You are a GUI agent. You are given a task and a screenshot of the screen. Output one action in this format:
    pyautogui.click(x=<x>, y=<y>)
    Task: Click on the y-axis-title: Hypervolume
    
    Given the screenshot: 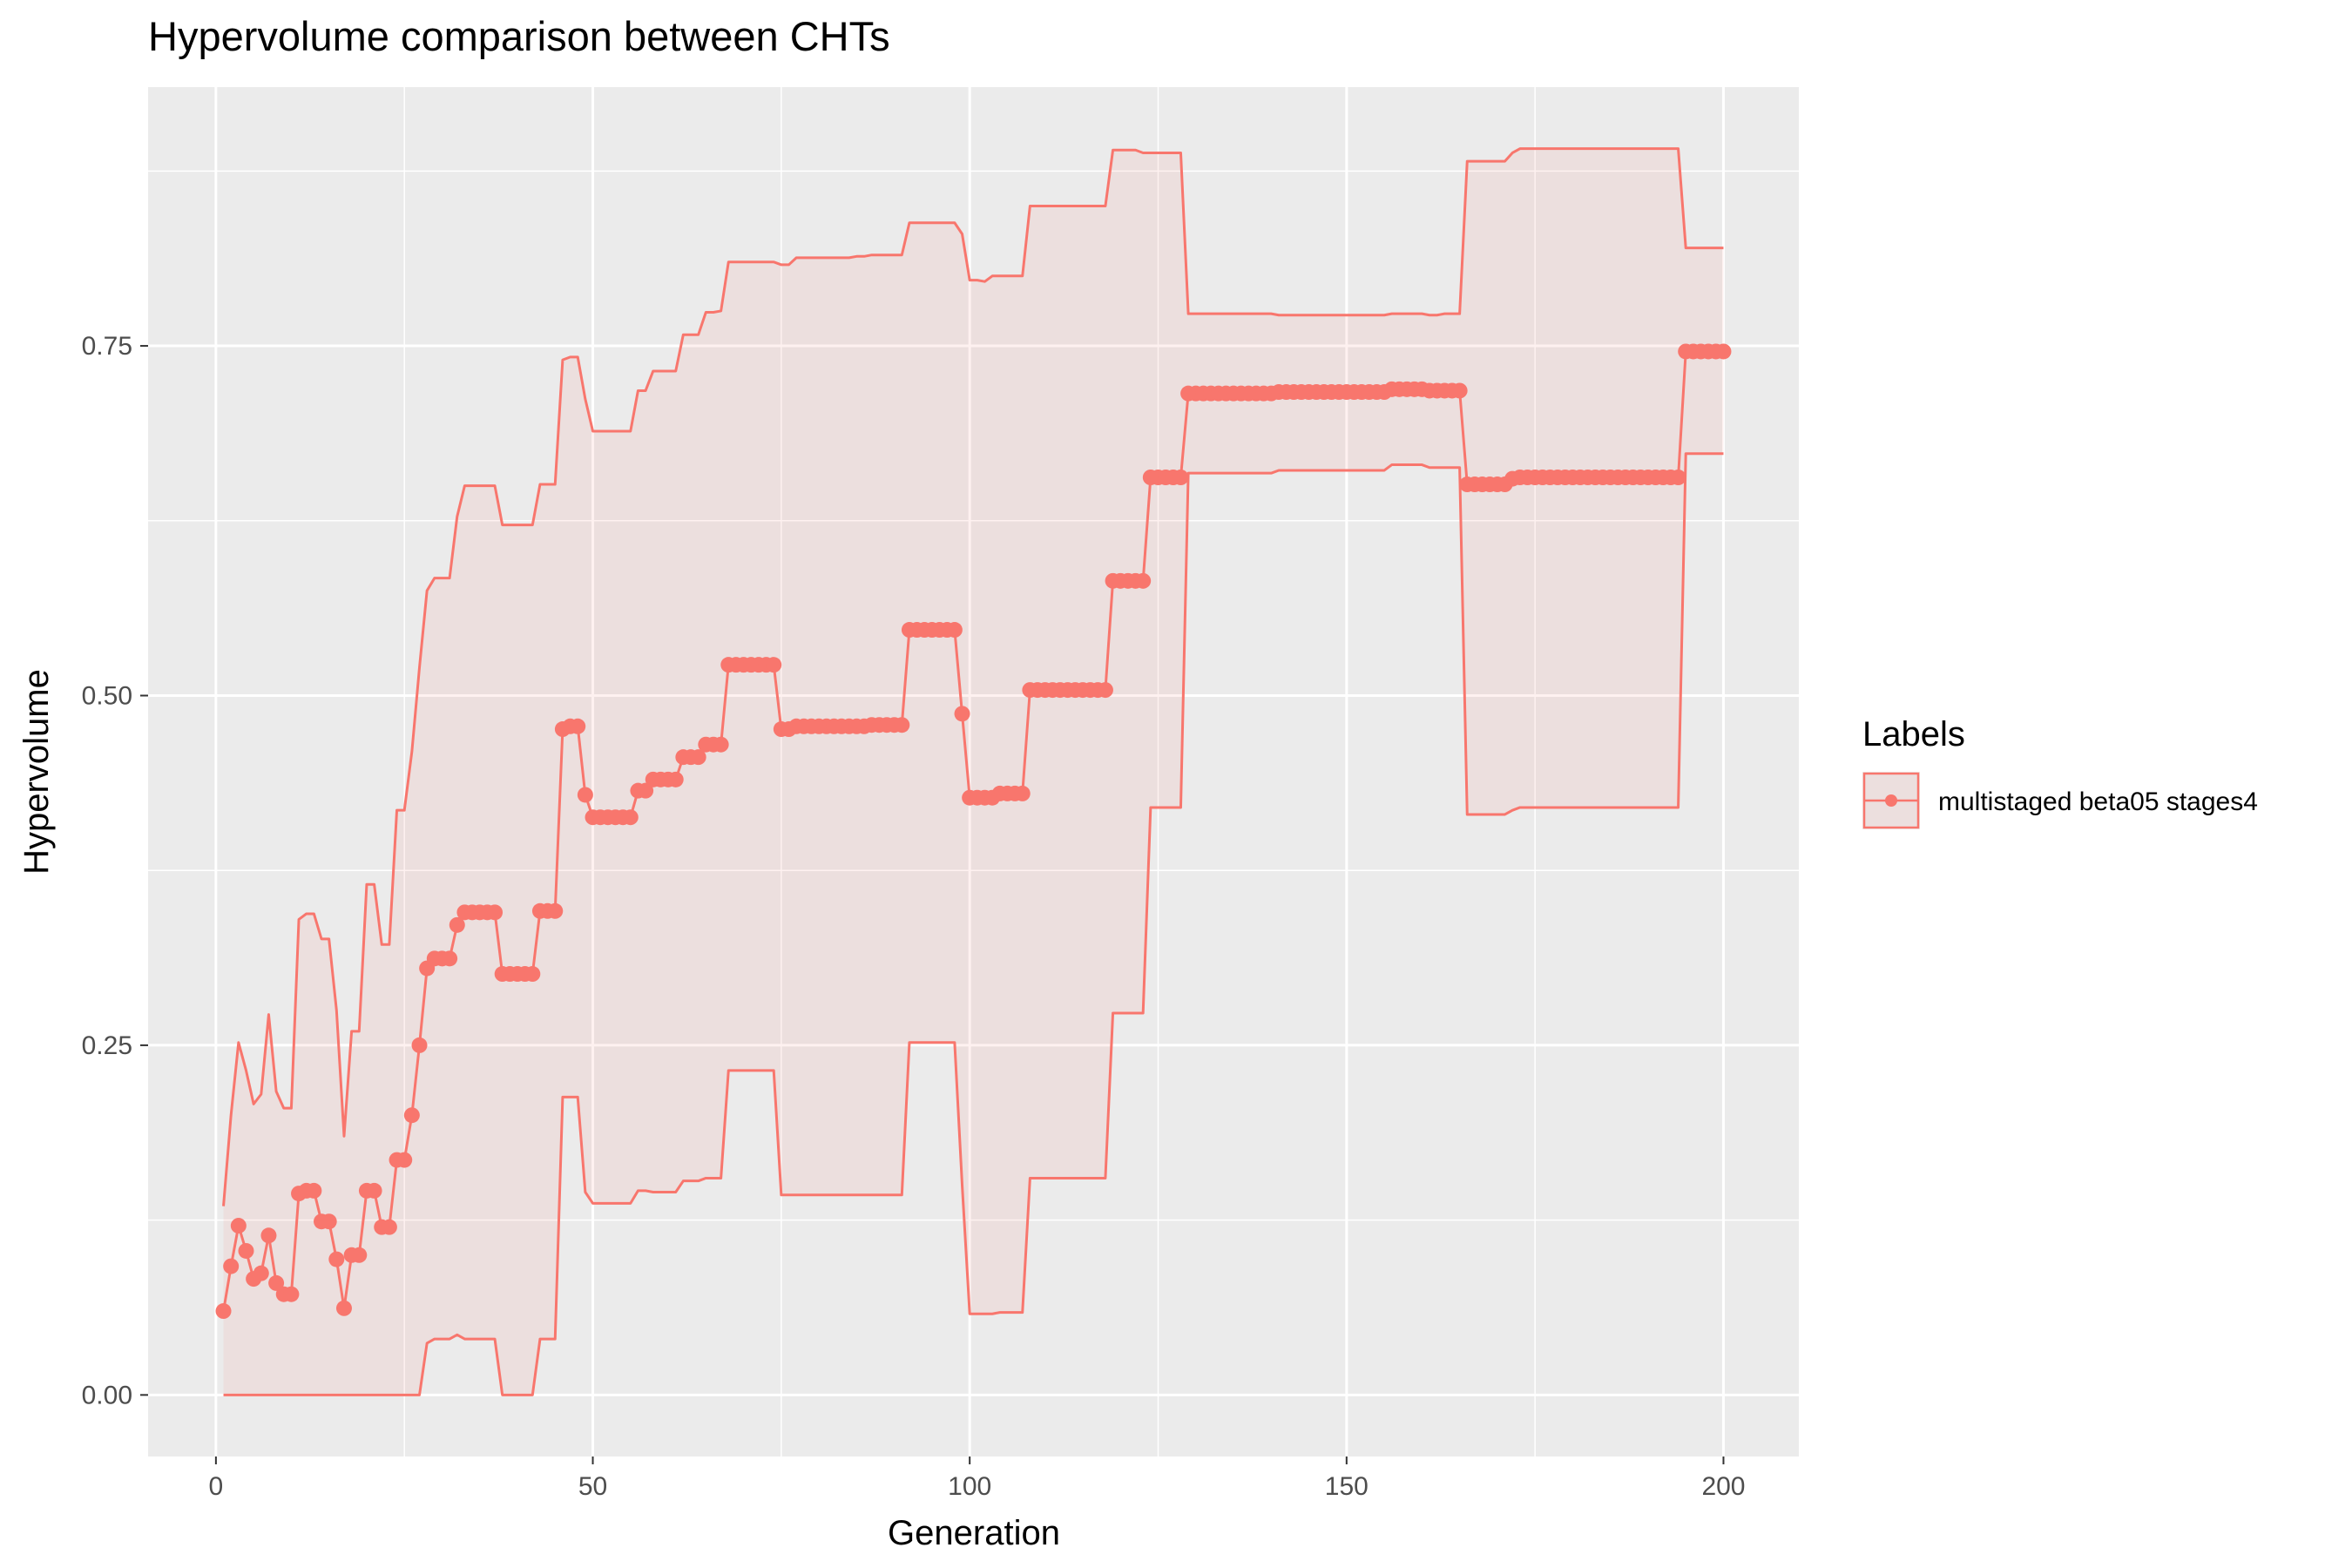 What is the action you would take?
    pyautogui.click(x=36, y=772)
    